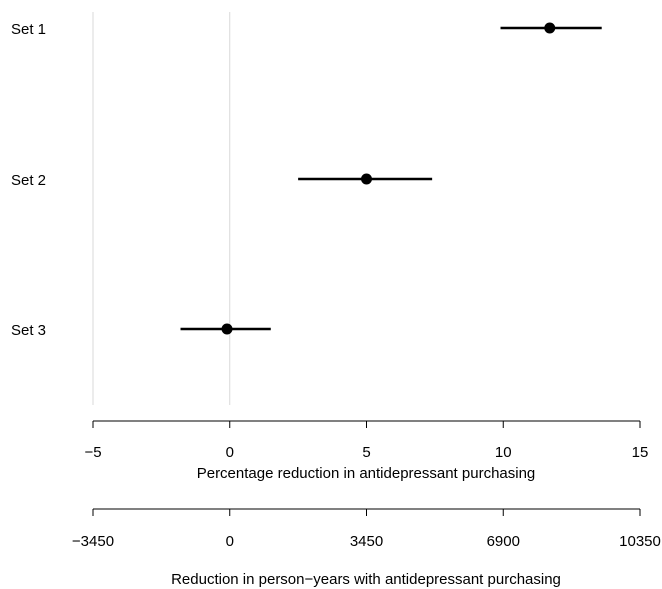  Describe the element at coordinates (640, 452) in the screenshot. I see `tick-label: 15` at that location.